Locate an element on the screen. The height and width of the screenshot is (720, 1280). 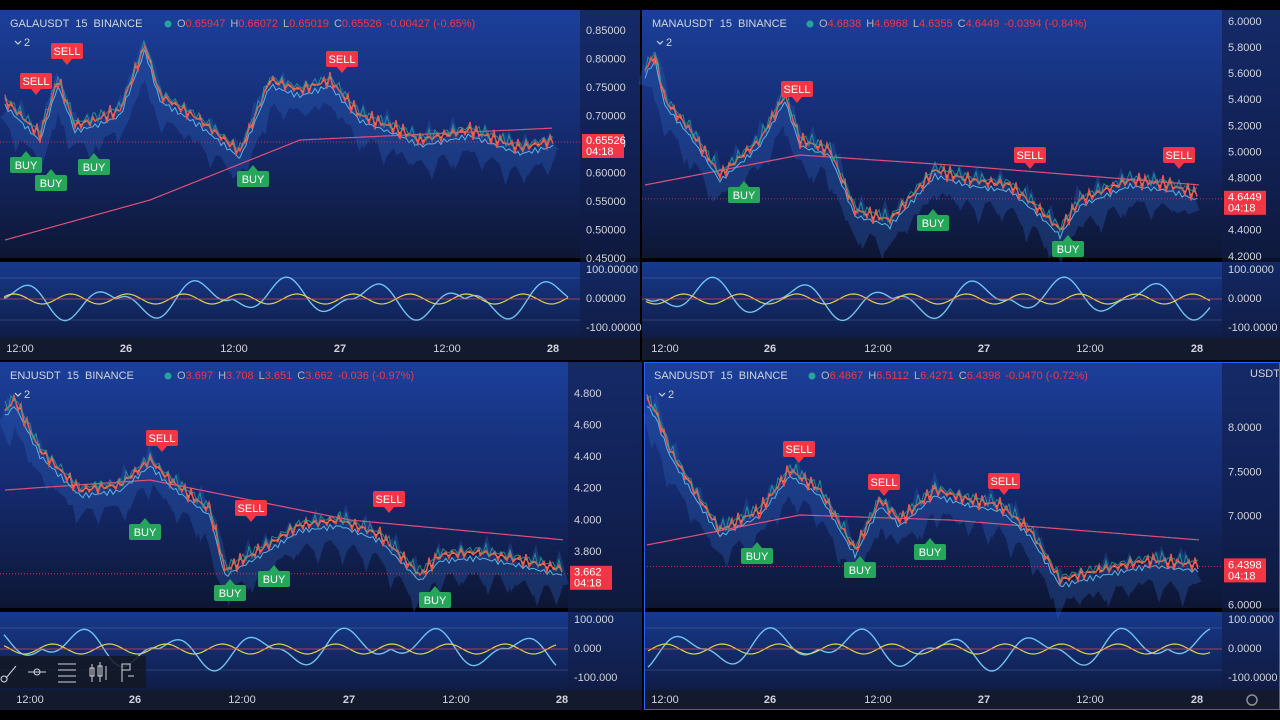
price-axis is located at coordinates (1251, 174).